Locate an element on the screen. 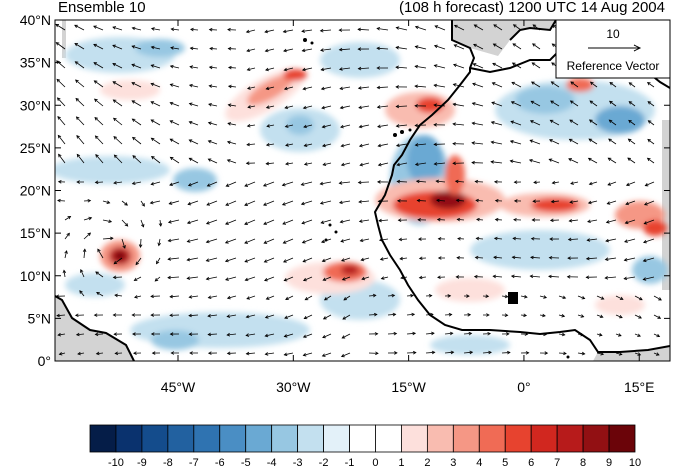 The width and height of the screenshot is (673, 471). colorbar-label: 9 is located at coordinates (609, 463).